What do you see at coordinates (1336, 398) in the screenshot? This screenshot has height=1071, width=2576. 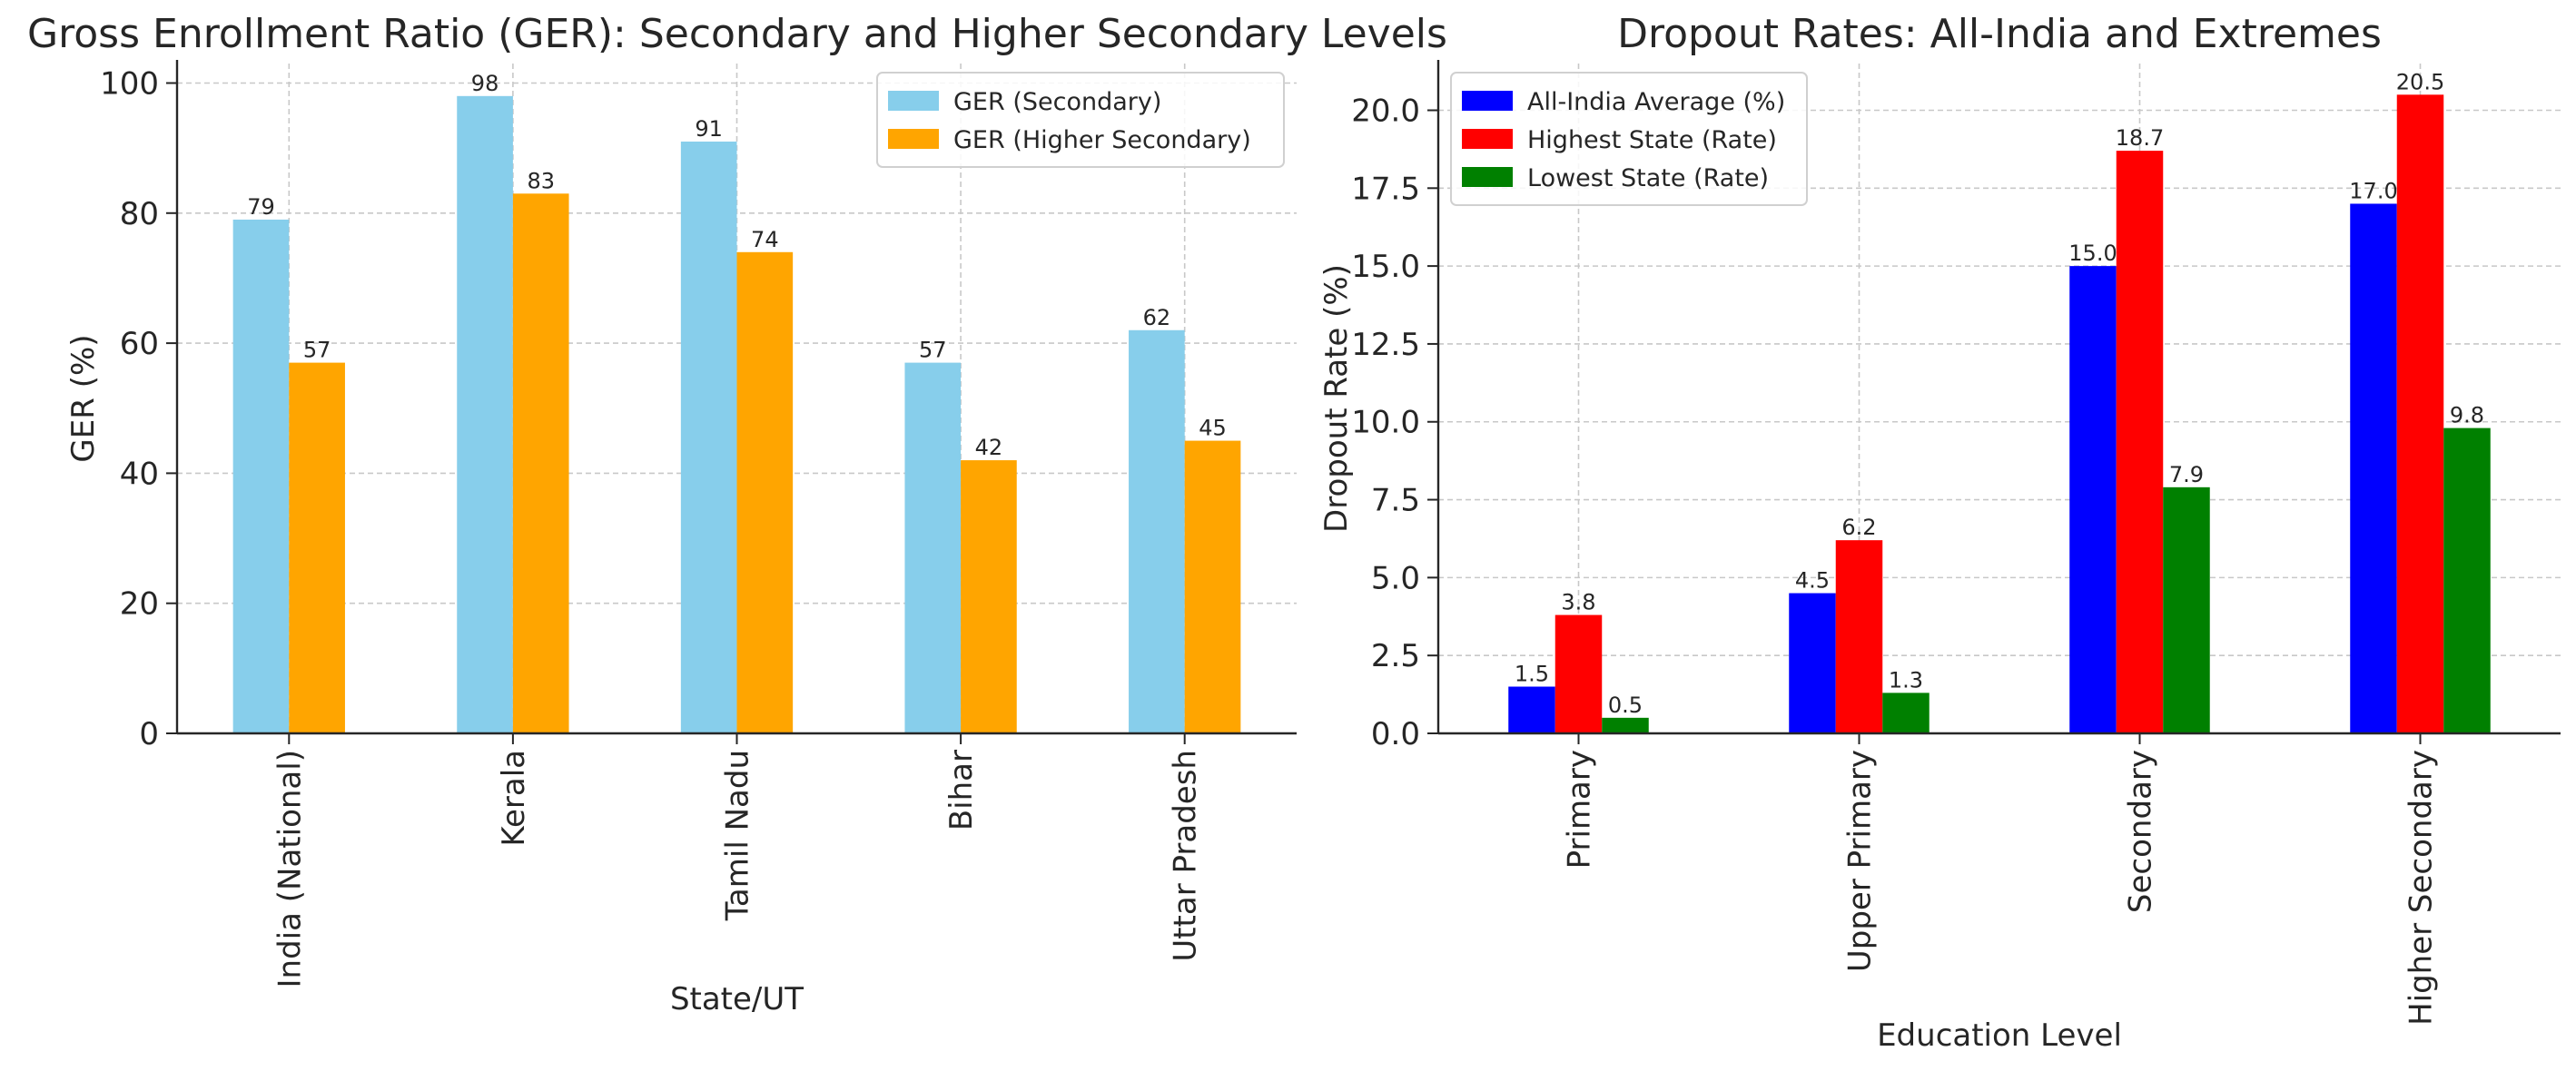 I see `dropout-y-axis-label: Dropout Rate (%)` at bounding box center [1336, 398].